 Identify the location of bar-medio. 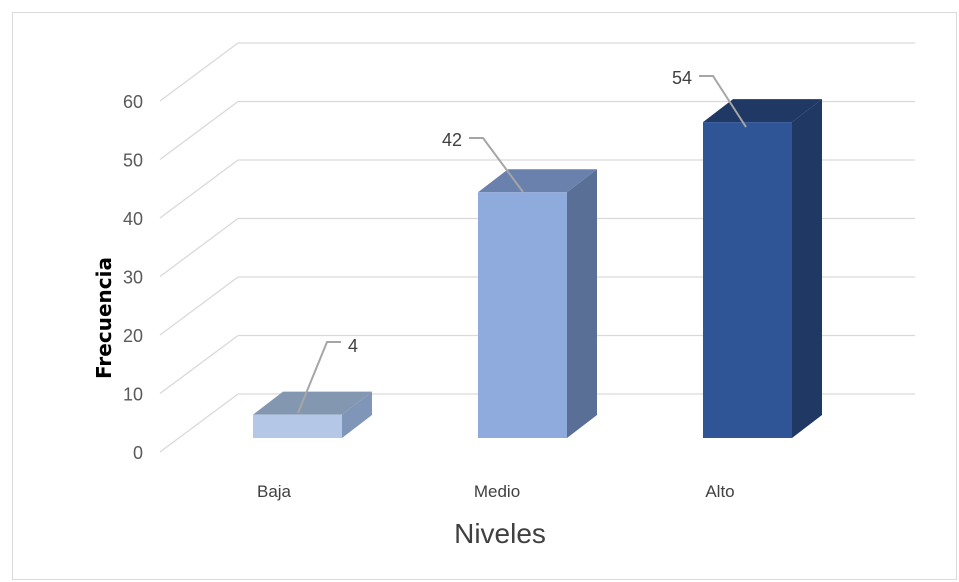
(537, 304).